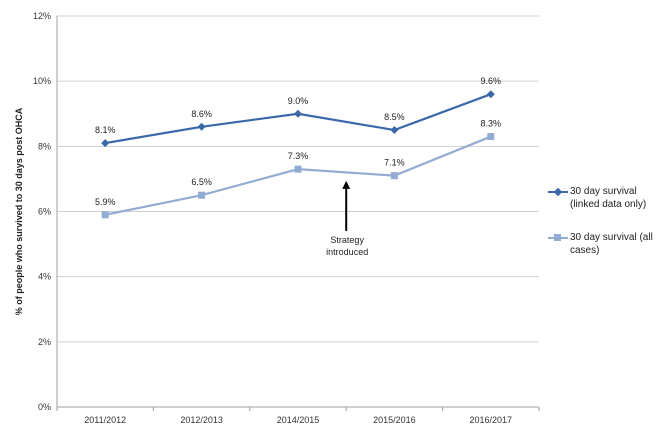  I want to click on y-tick-label: 8%, so click(44, 146).